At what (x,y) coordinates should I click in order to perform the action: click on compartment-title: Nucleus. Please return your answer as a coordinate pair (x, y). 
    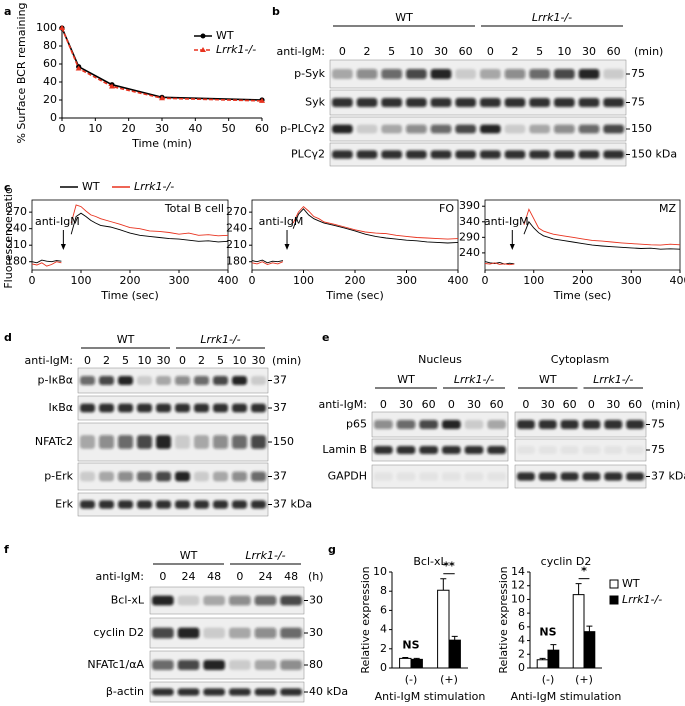
    Looking at the image, I should click on (440, 359).